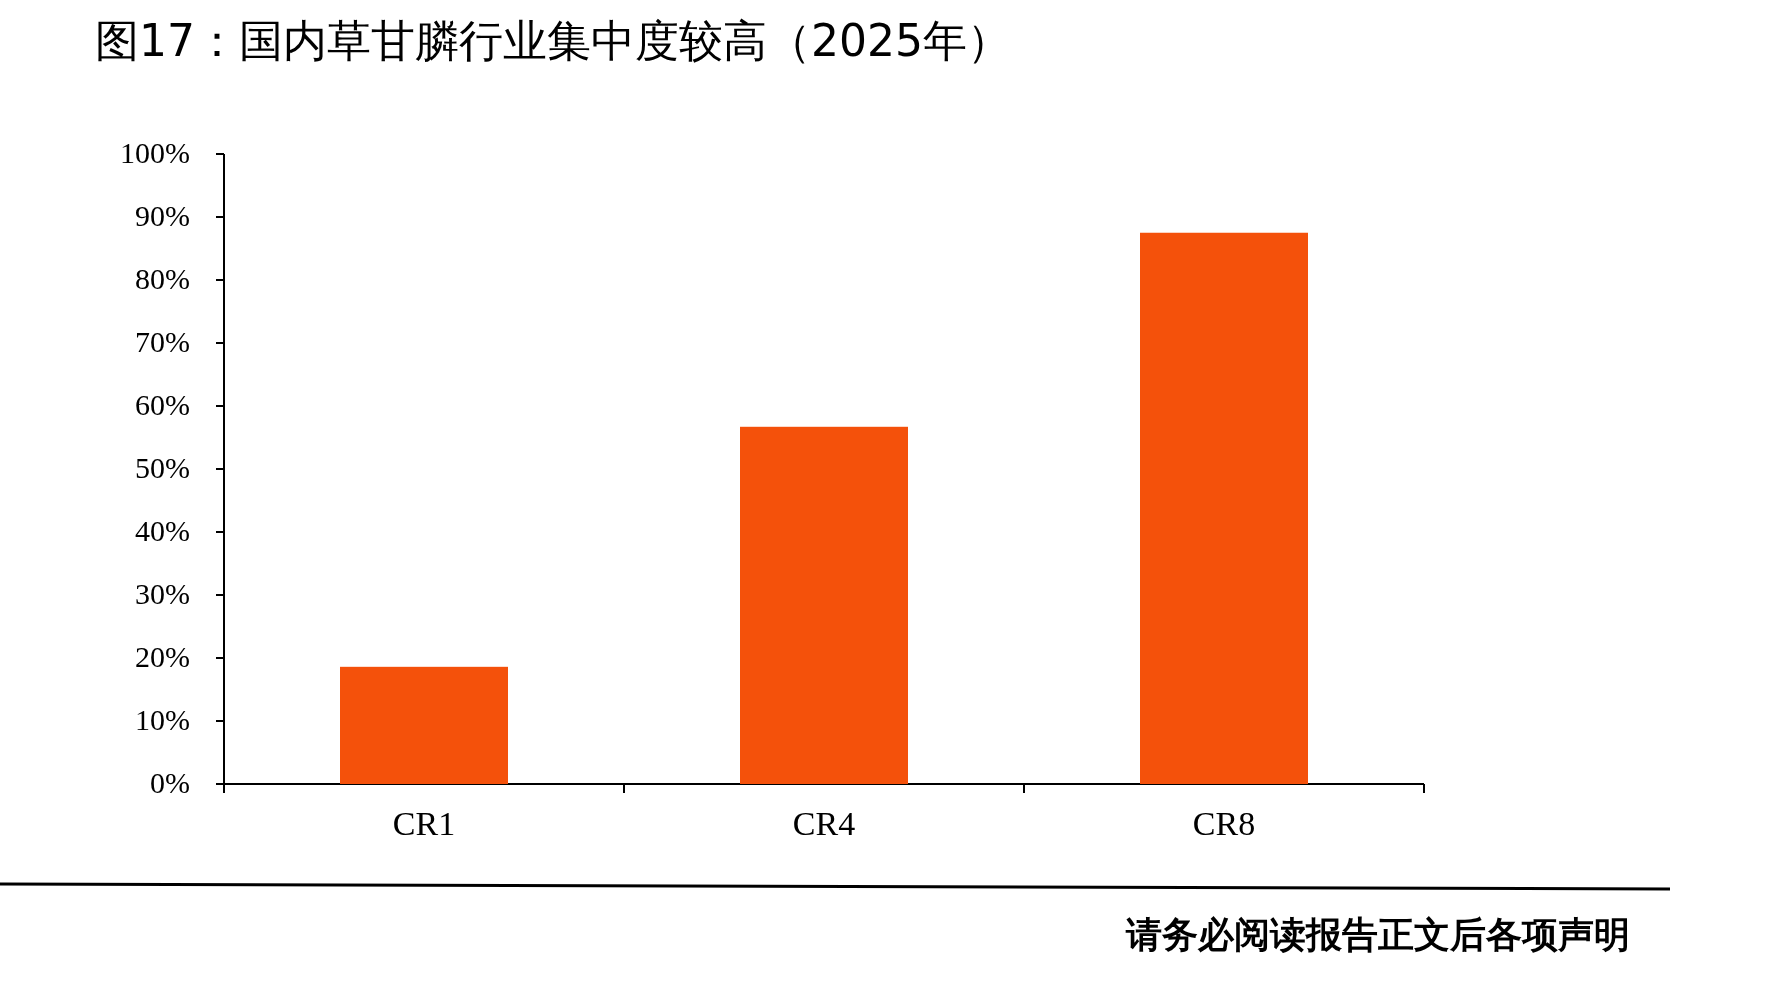  Describe the element at coordinates (162, 467) in the screenshot. I see `y-tick-label: 50%` at that location.